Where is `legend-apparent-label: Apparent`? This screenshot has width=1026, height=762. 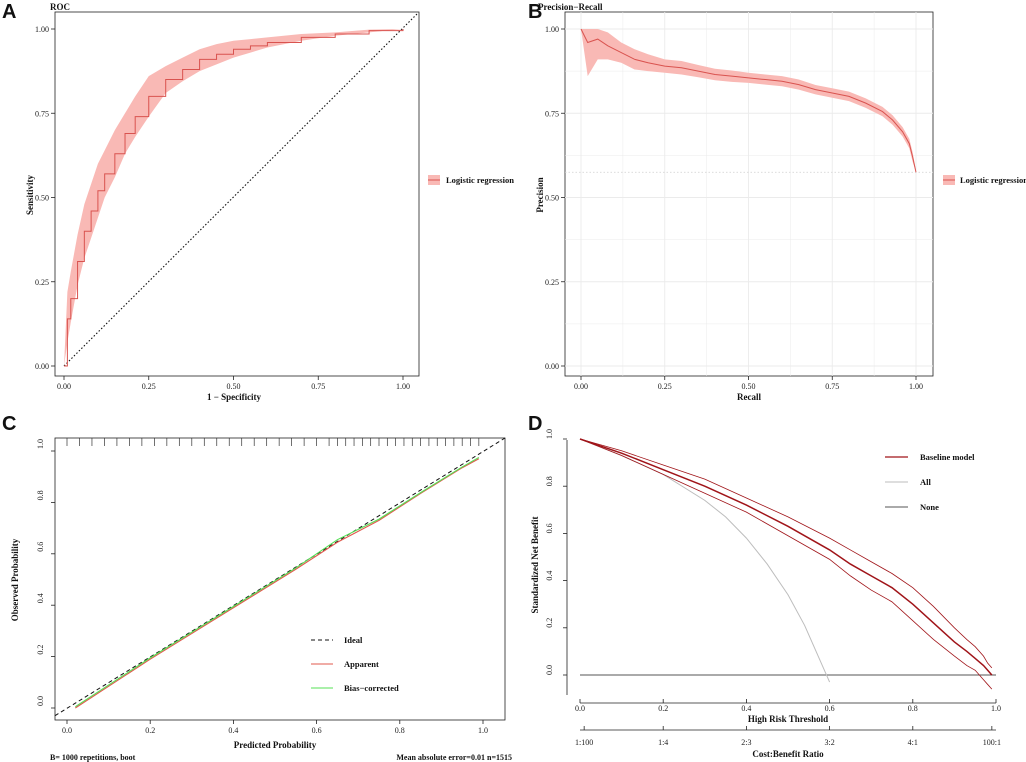 legend-apparent-label: Apparent is located at coordinates (361, 664).